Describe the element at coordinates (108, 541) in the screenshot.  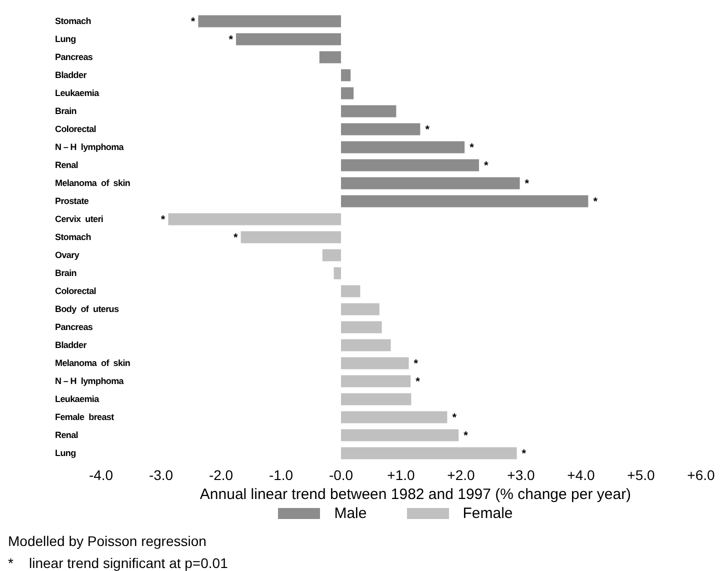
I see `text: Modelled by Poisson regression` at that location.